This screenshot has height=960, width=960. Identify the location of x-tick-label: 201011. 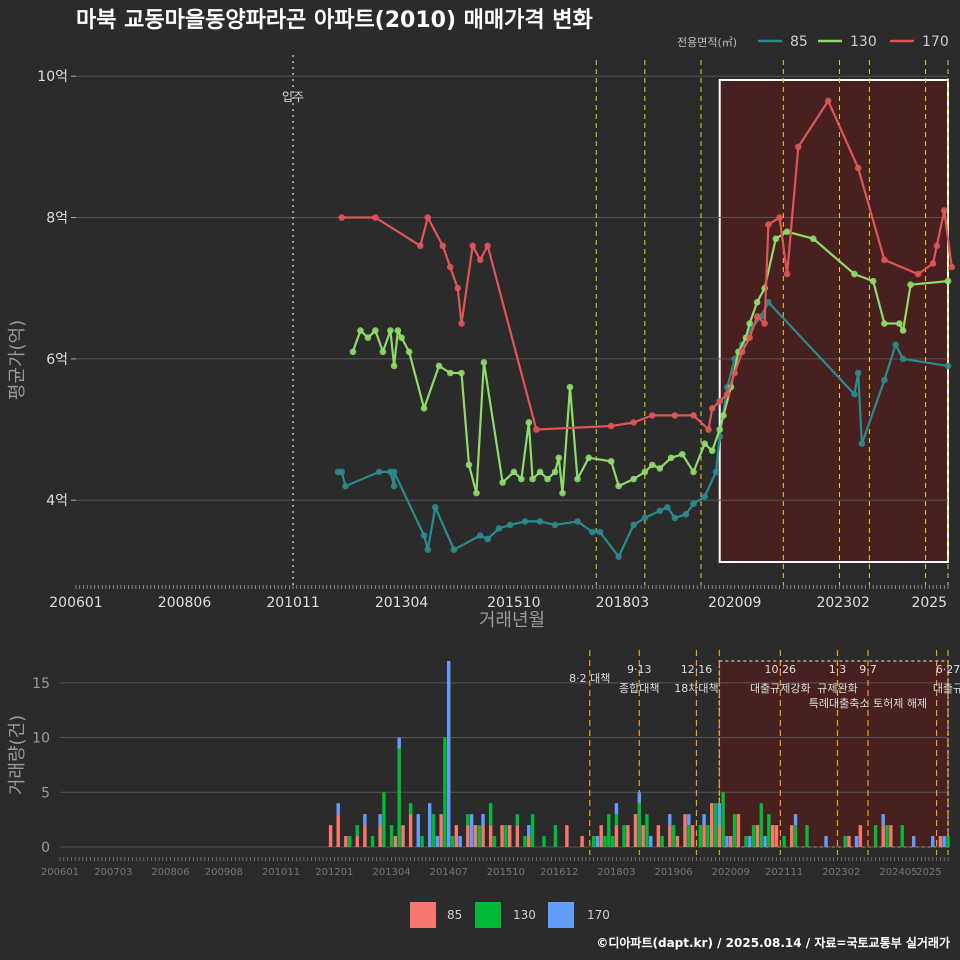
(292, 603).